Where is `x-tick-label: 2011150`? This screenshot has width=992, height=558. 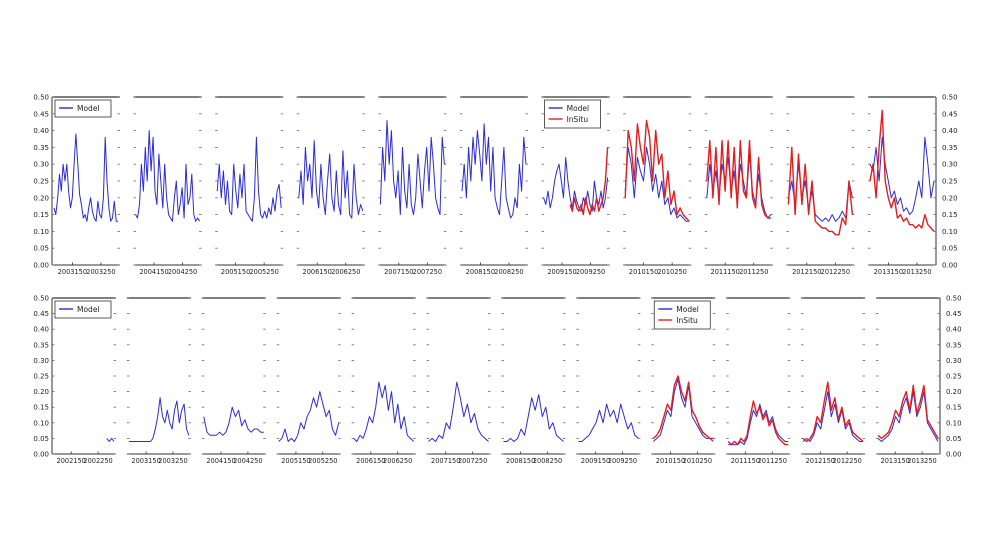
x-tick-label: 2011150 is located at coordinates (745, 461).